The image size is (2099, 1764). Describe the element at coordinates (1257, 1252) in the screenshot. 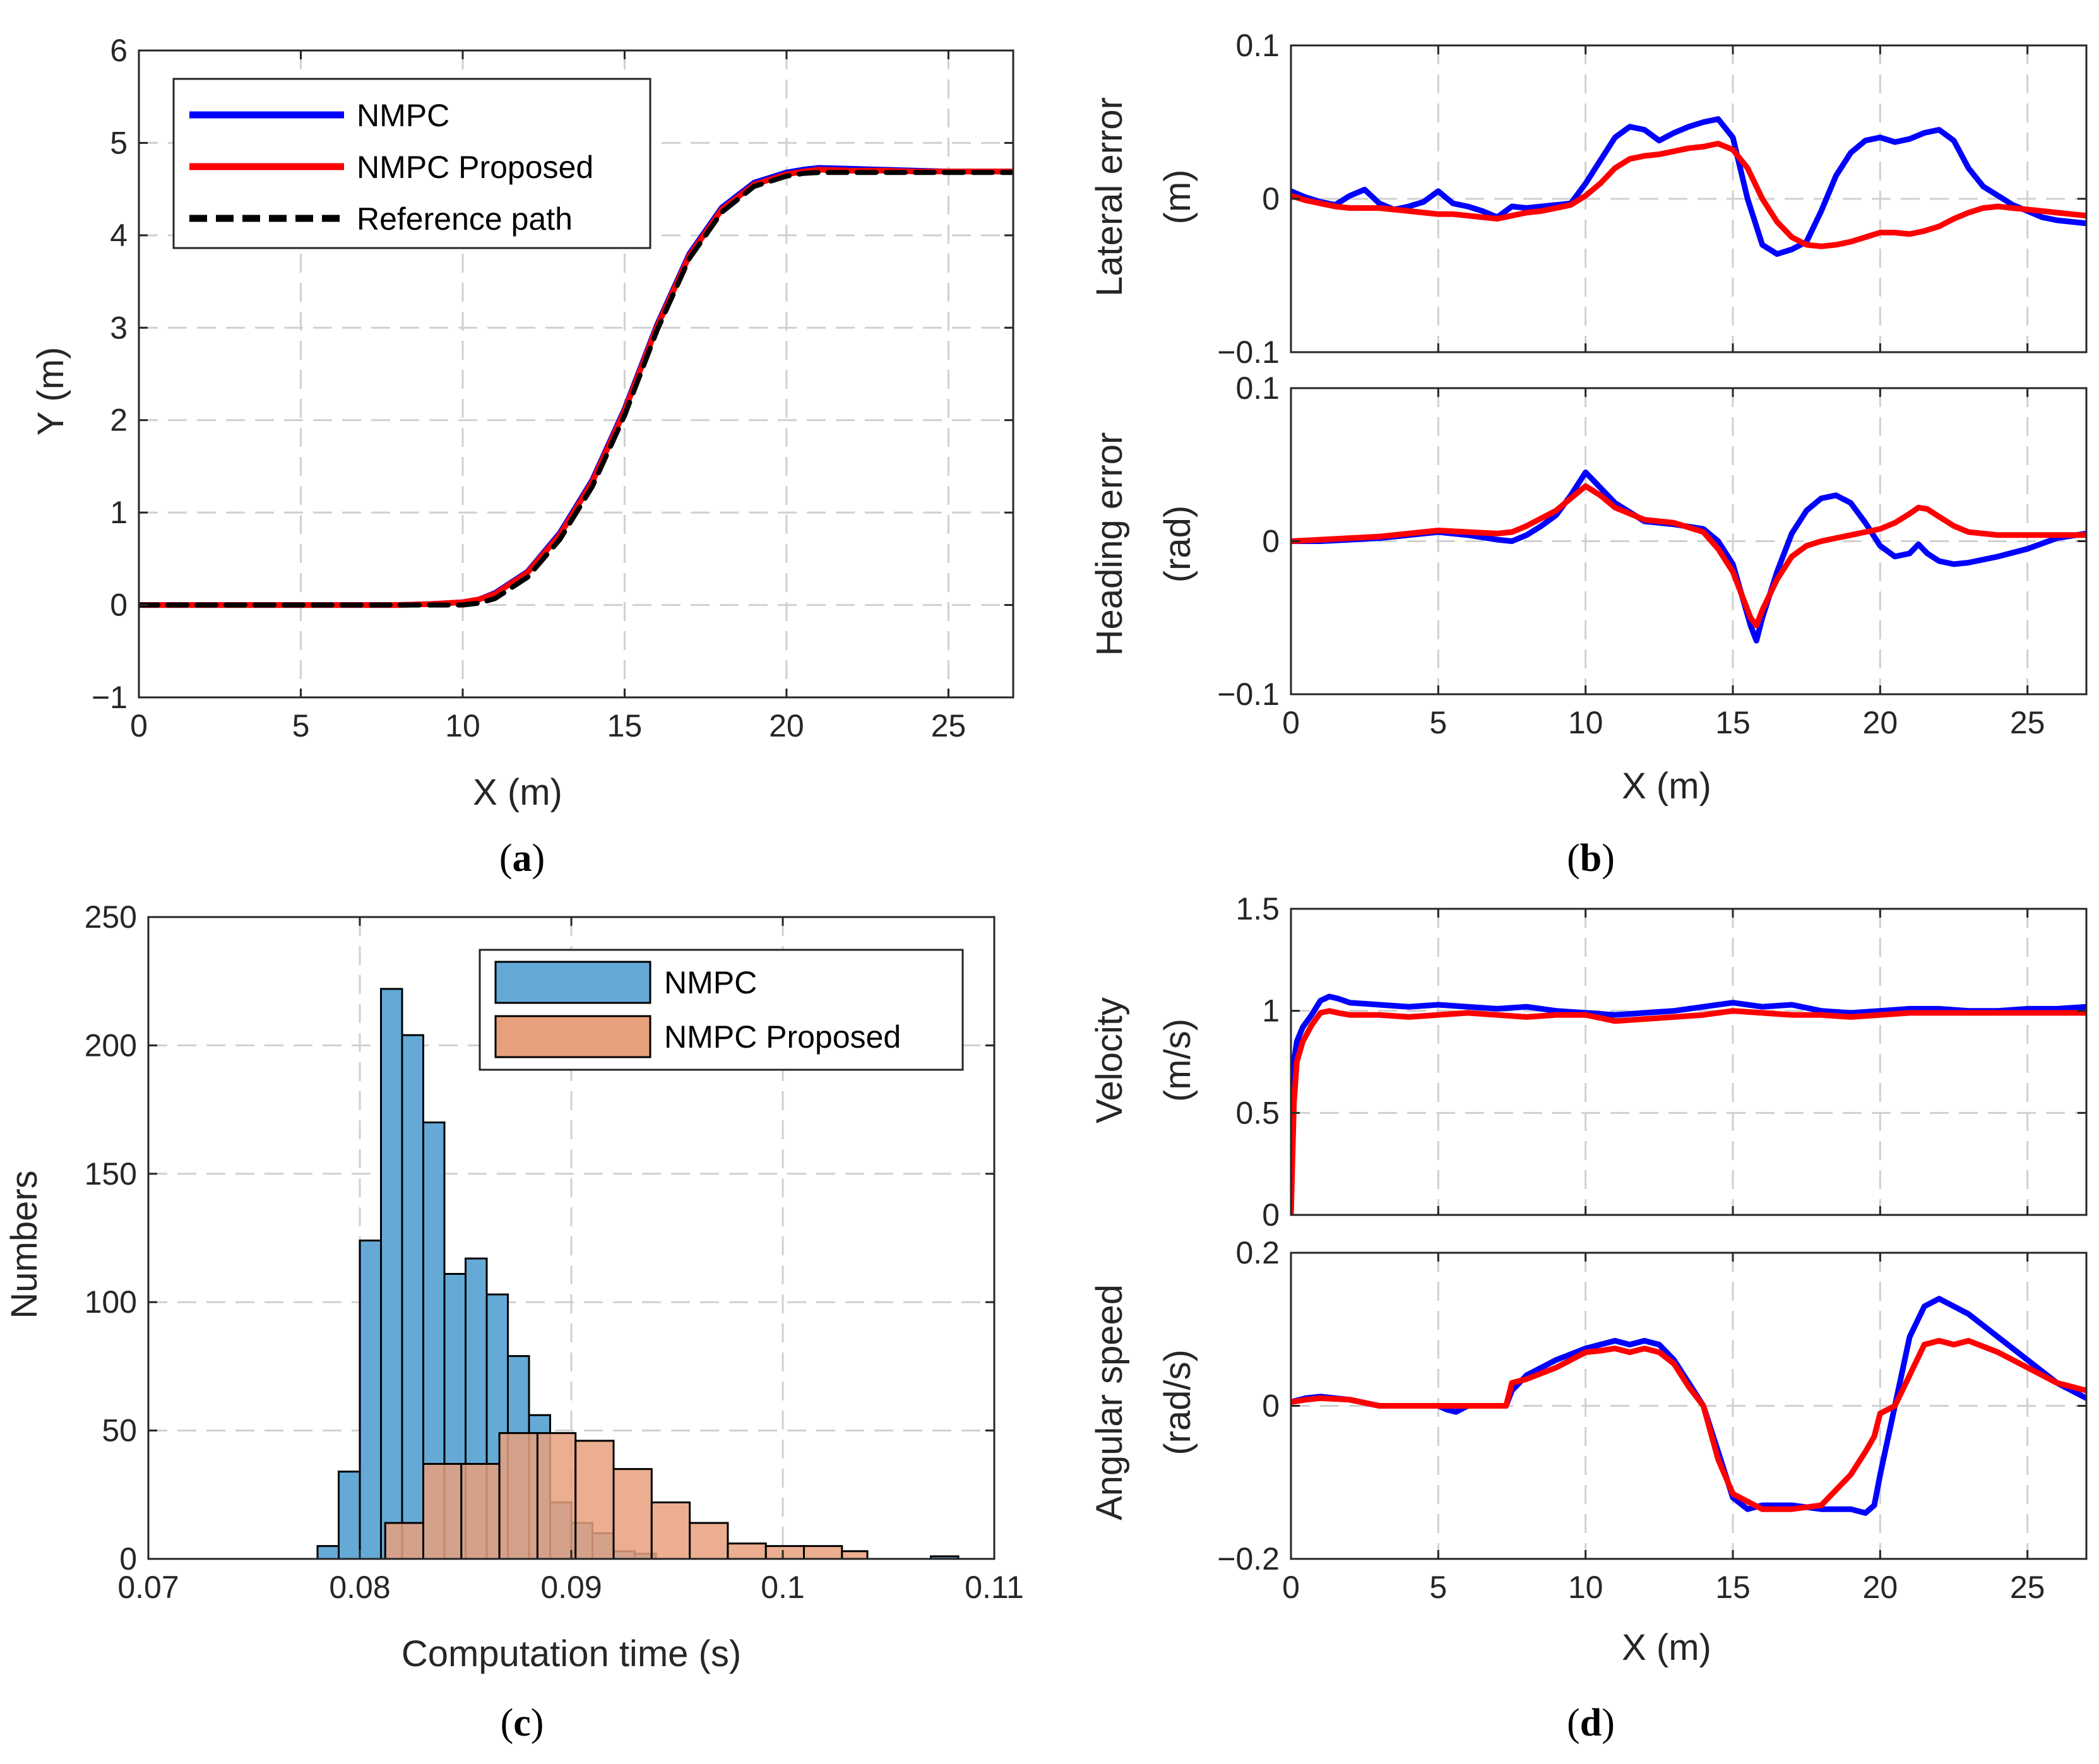

I see `ytick-label-d2-2: 0.2` at that location.